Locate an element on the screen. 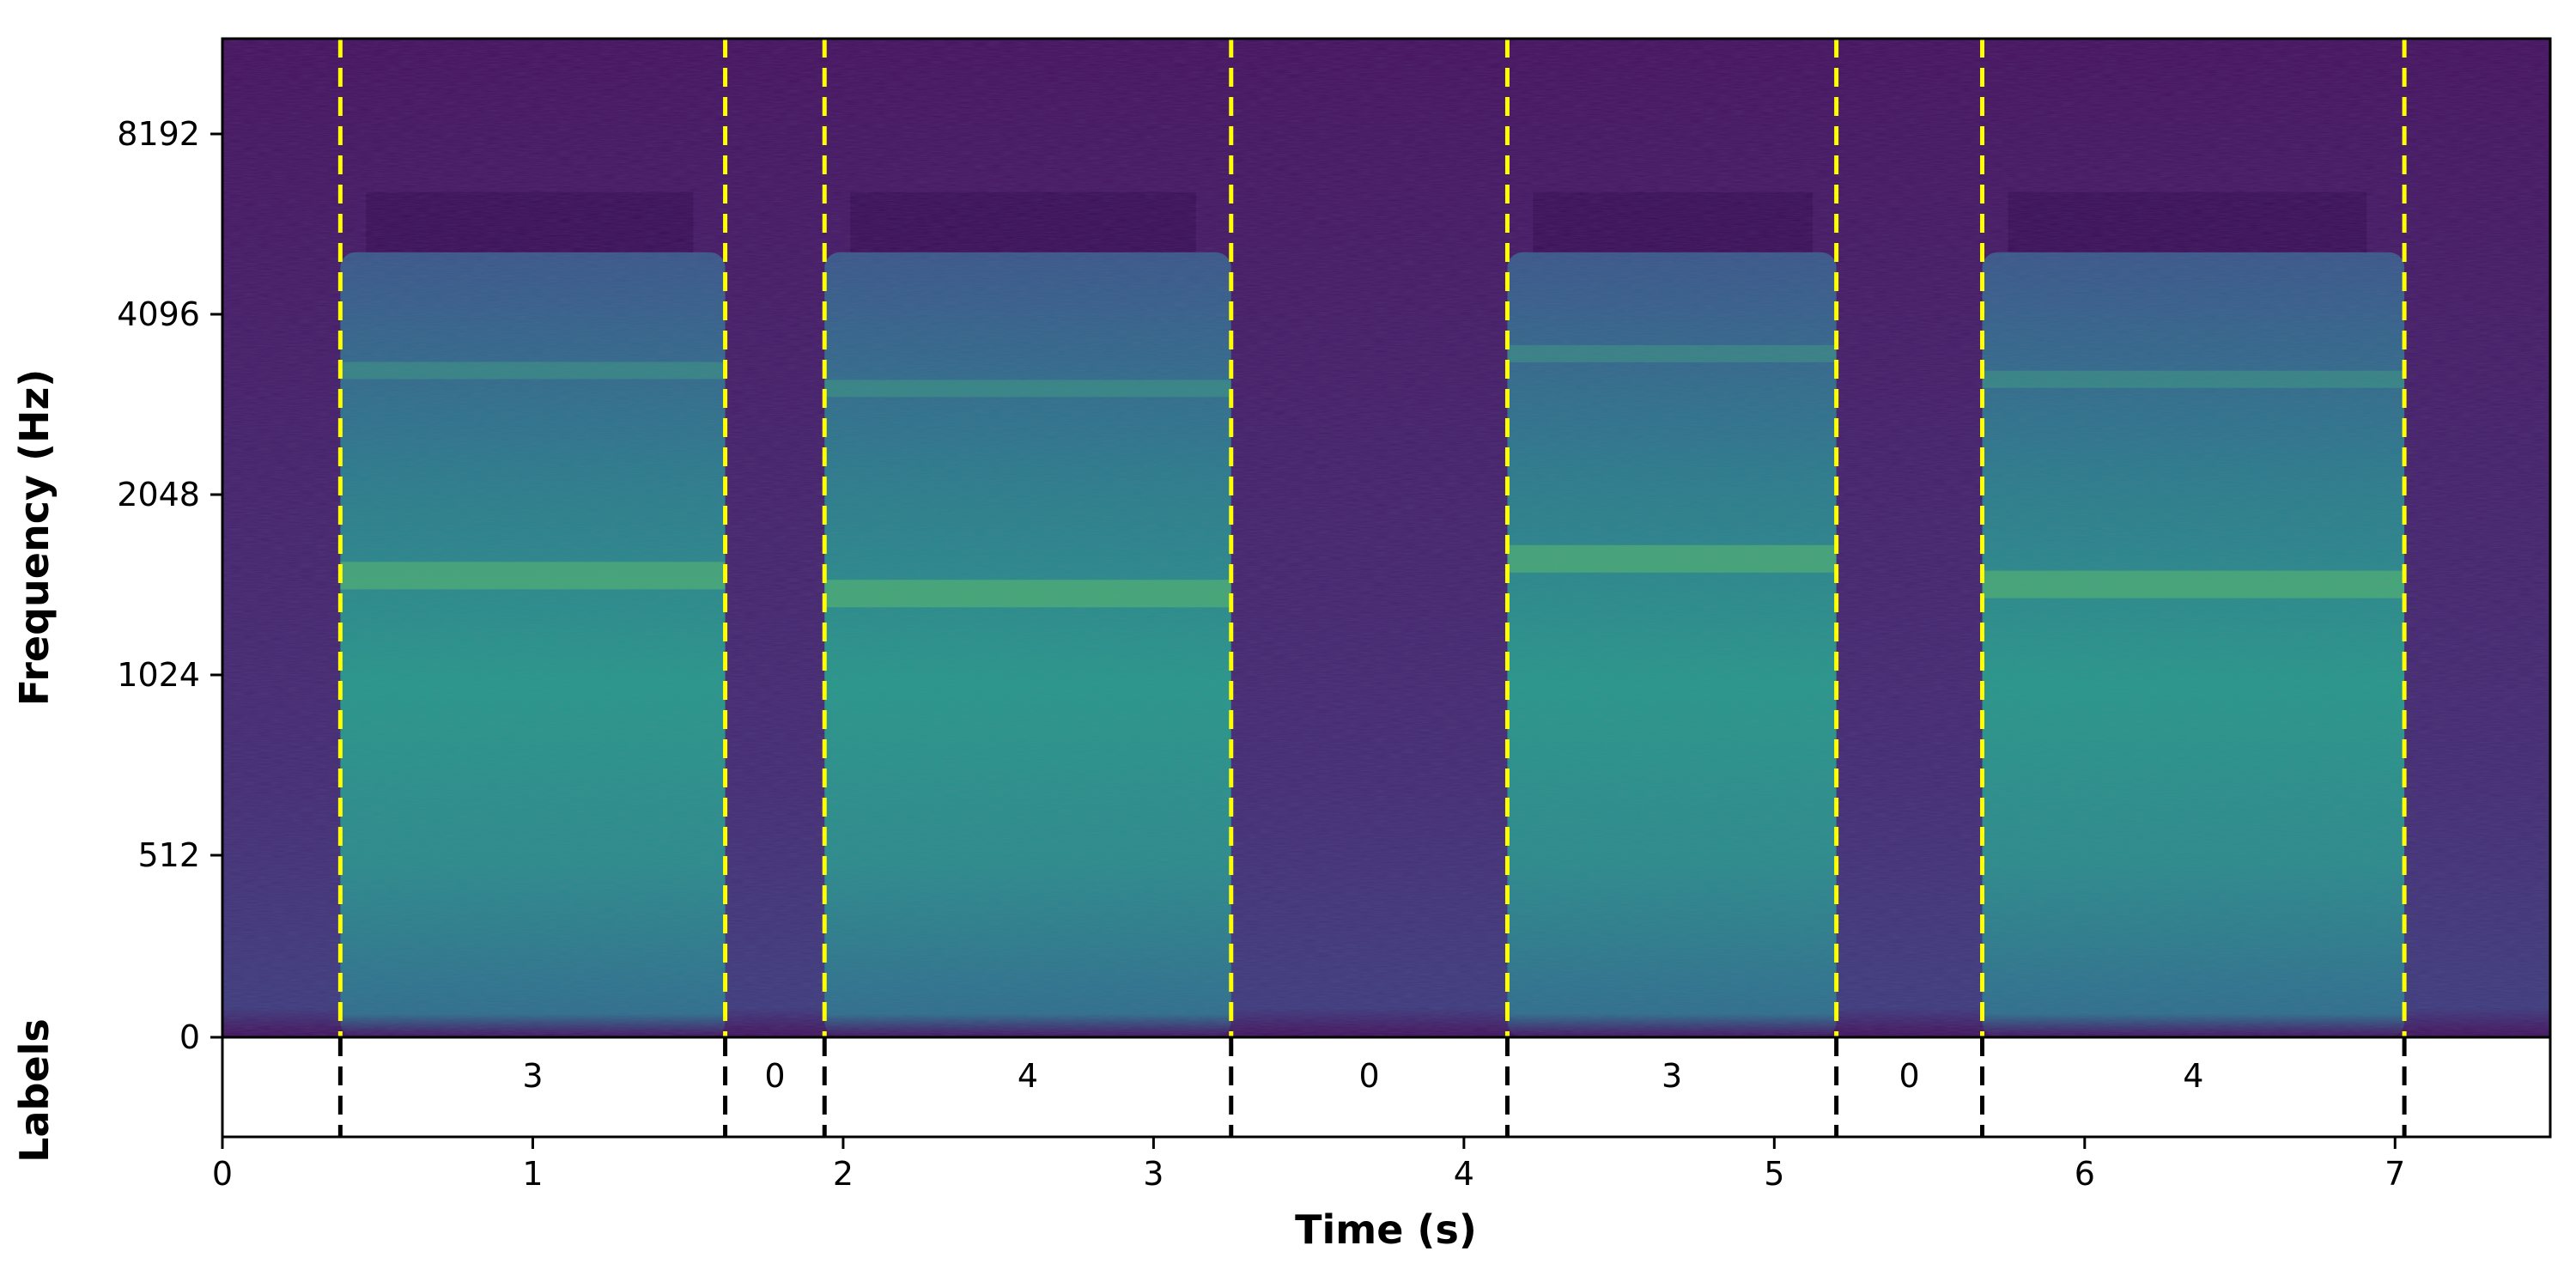 The width and height of the screenshot is (2576, 1288). label-boundaries is located at coordinates (1372, 1087).